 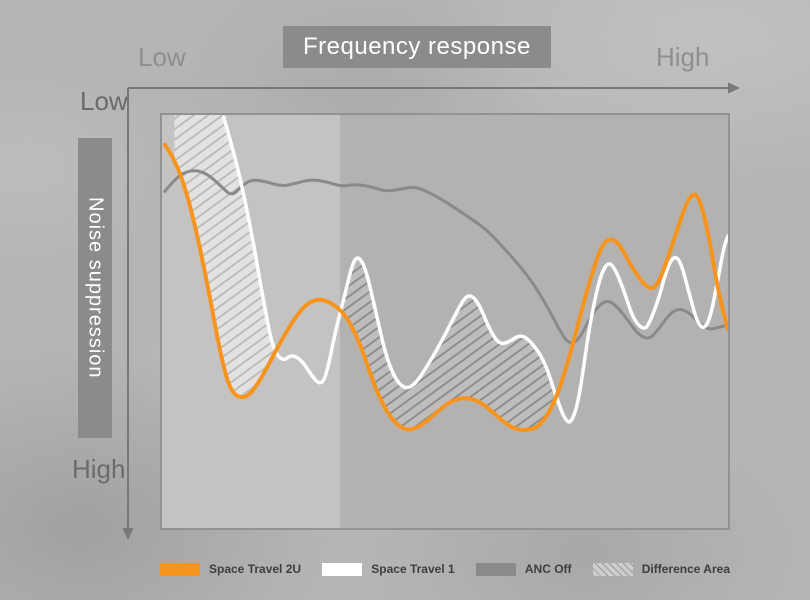 I want to click on legend-label: Space Travel 1, so click(x=413, y=569).